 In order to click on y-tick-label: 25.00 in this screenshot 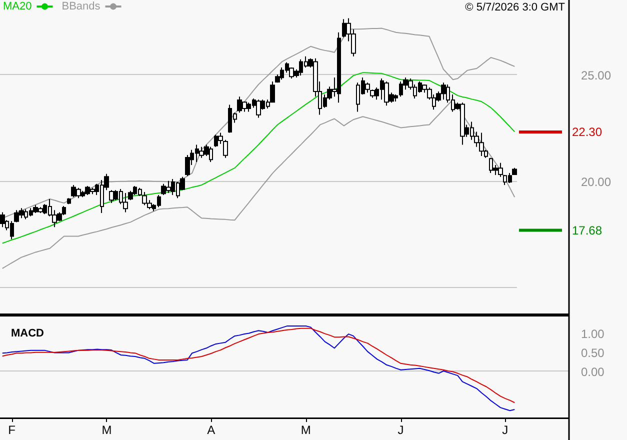, I will do `click(596, 75)`.